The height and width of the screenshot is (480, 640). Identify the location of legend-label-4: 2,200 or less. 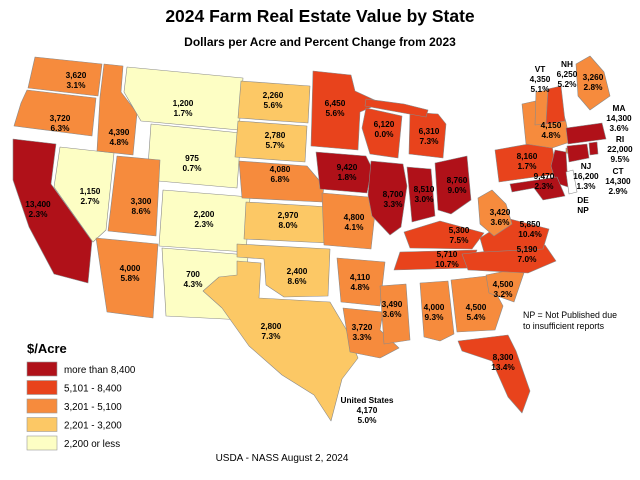
(92, 444).